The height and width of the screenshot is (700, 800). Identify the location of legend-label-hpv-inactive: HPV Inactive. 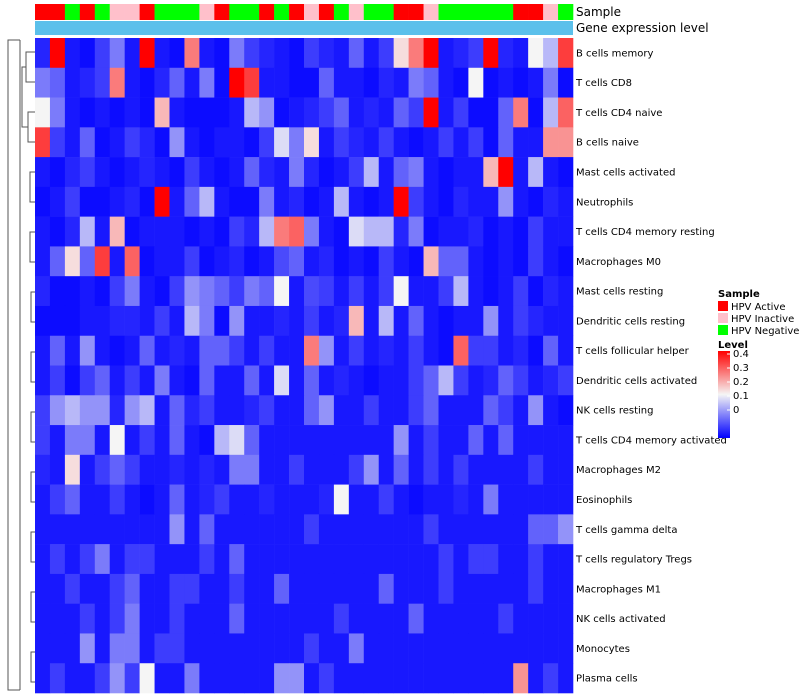
(762, 319).